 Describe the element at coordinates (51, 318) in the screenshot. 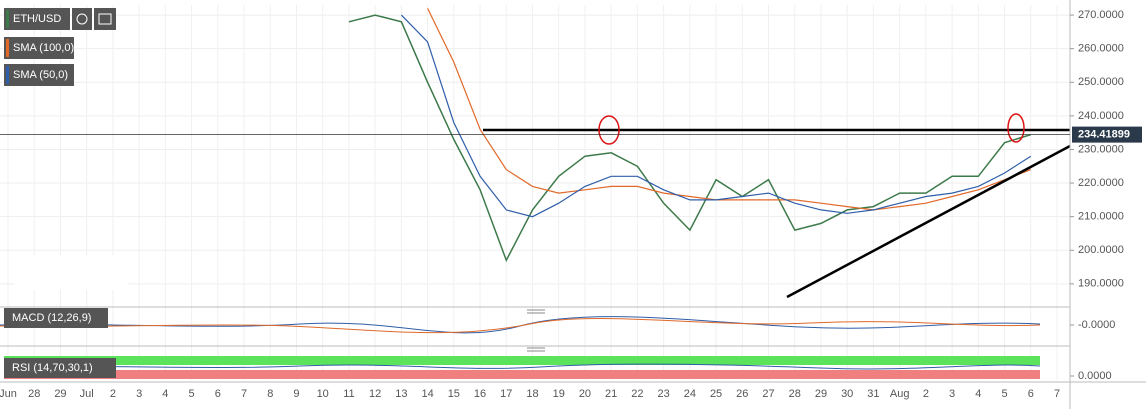

I see `indicator-label: MACD (12,26,9)` at that location.